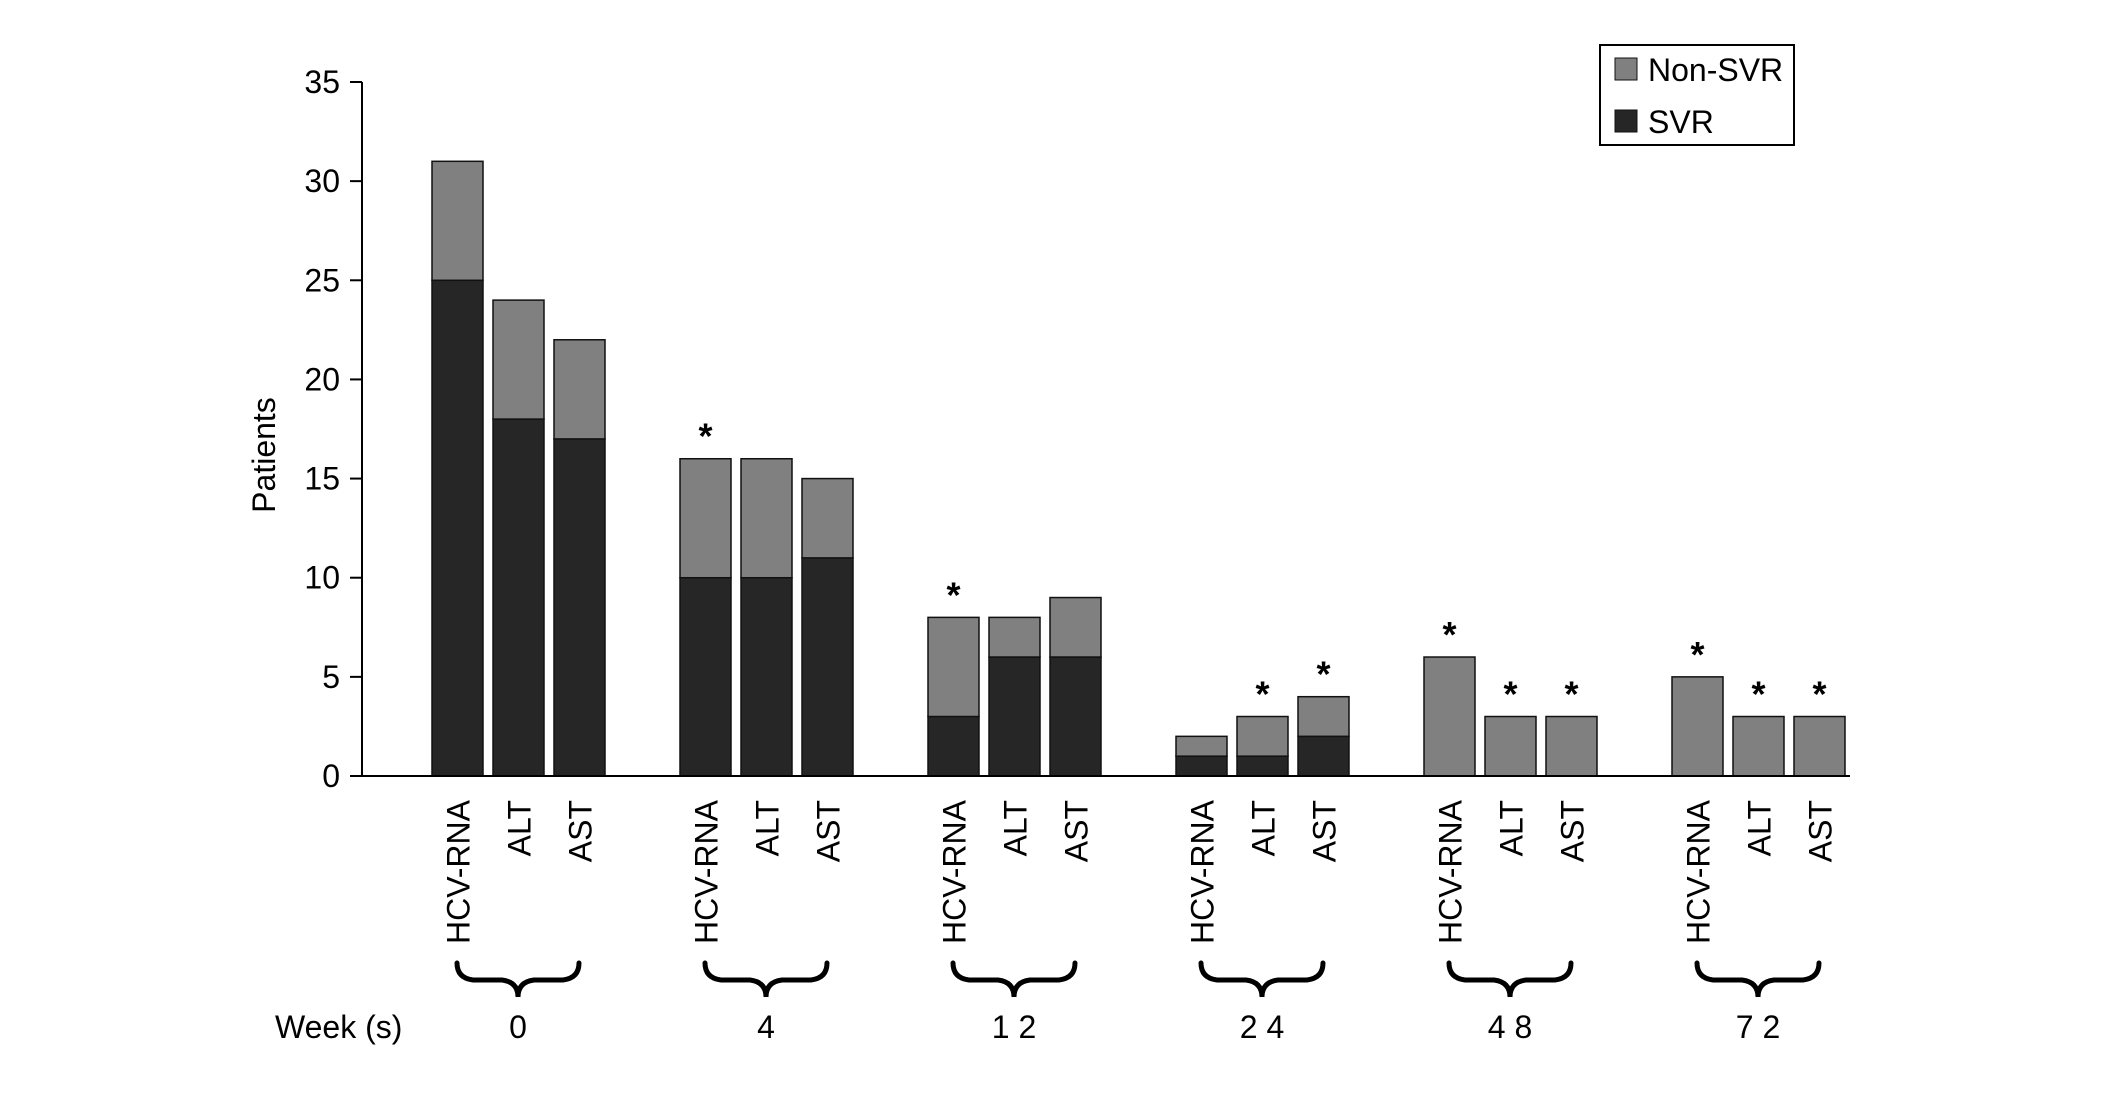  Describe the element at coordinates (1758, 1027) in the screenshot. I see `week-label: 7 2` at that location.